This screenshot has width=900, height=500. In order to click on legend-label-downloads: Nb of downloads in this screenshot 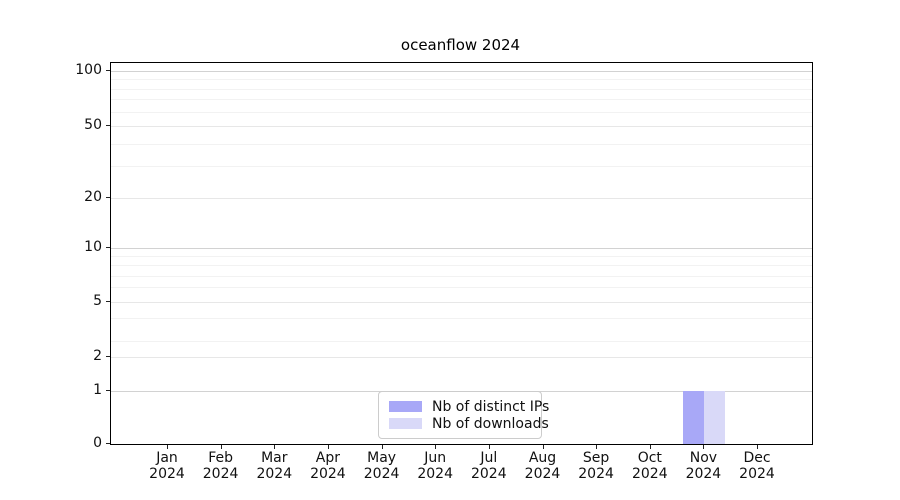, I will do `click(490, 423)`.